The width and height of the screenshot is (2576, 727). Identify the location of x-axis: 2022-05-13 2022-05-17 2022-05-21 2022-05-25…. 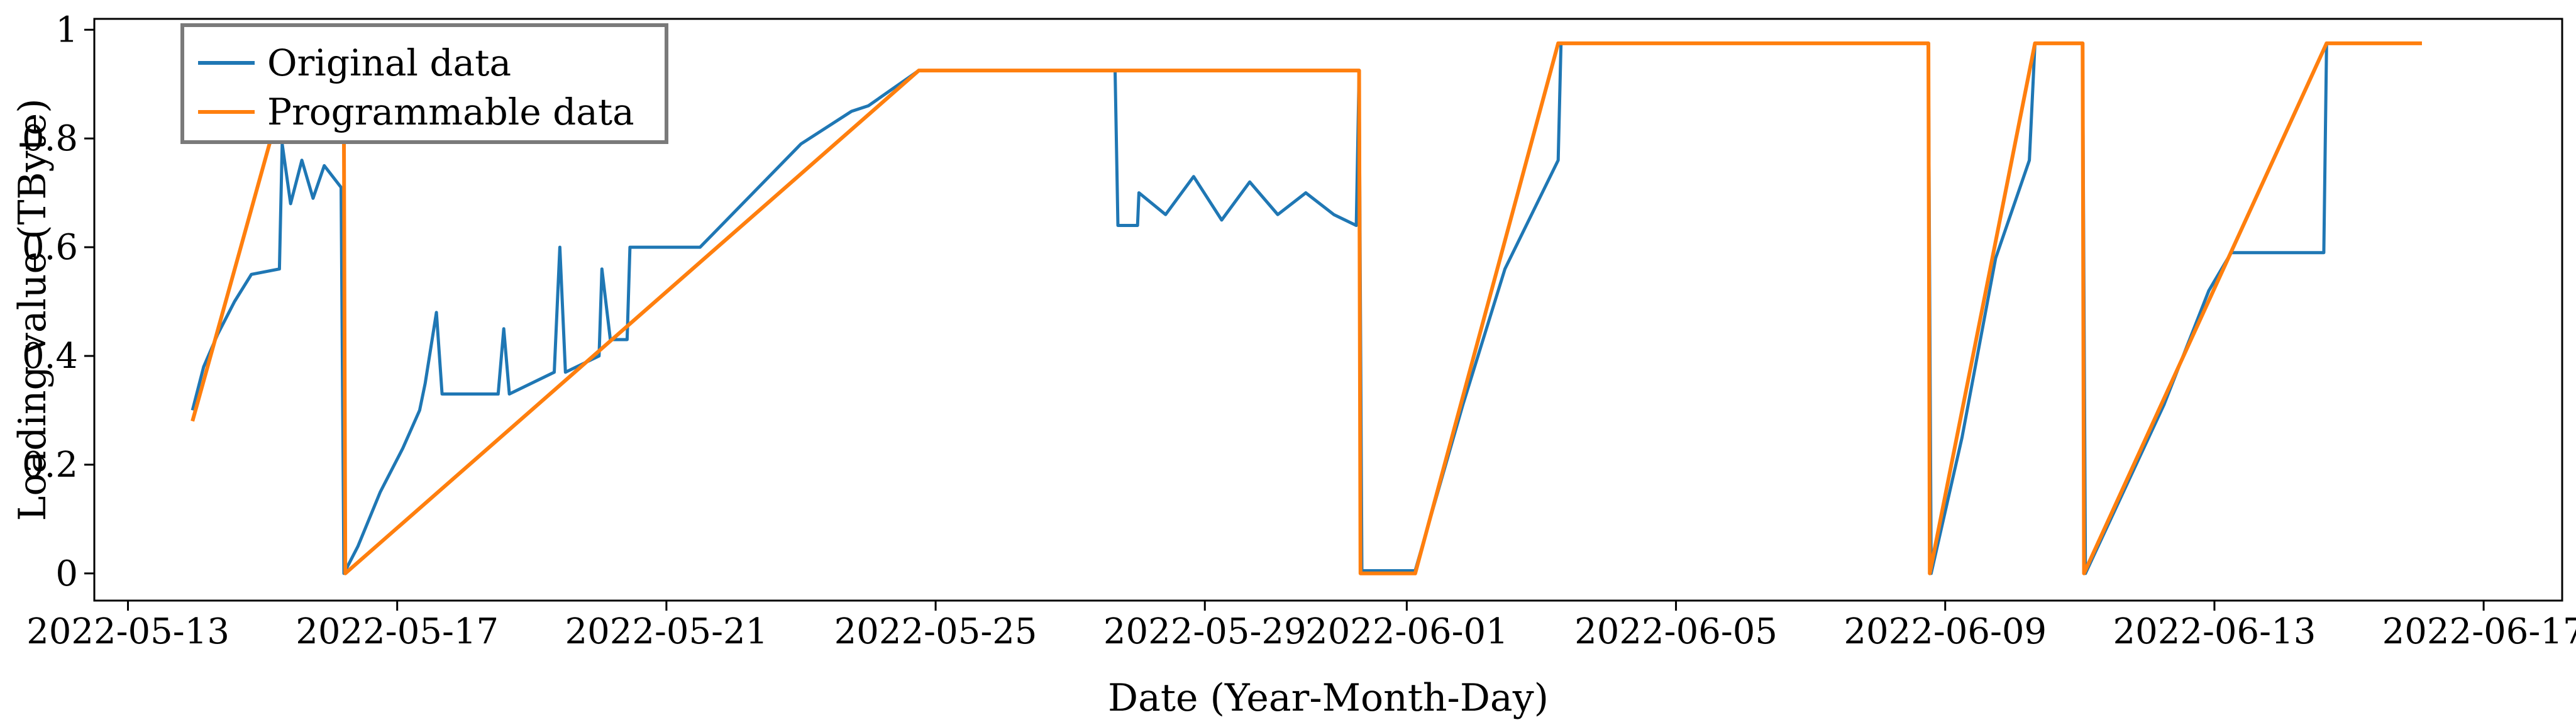
(1301, 626).